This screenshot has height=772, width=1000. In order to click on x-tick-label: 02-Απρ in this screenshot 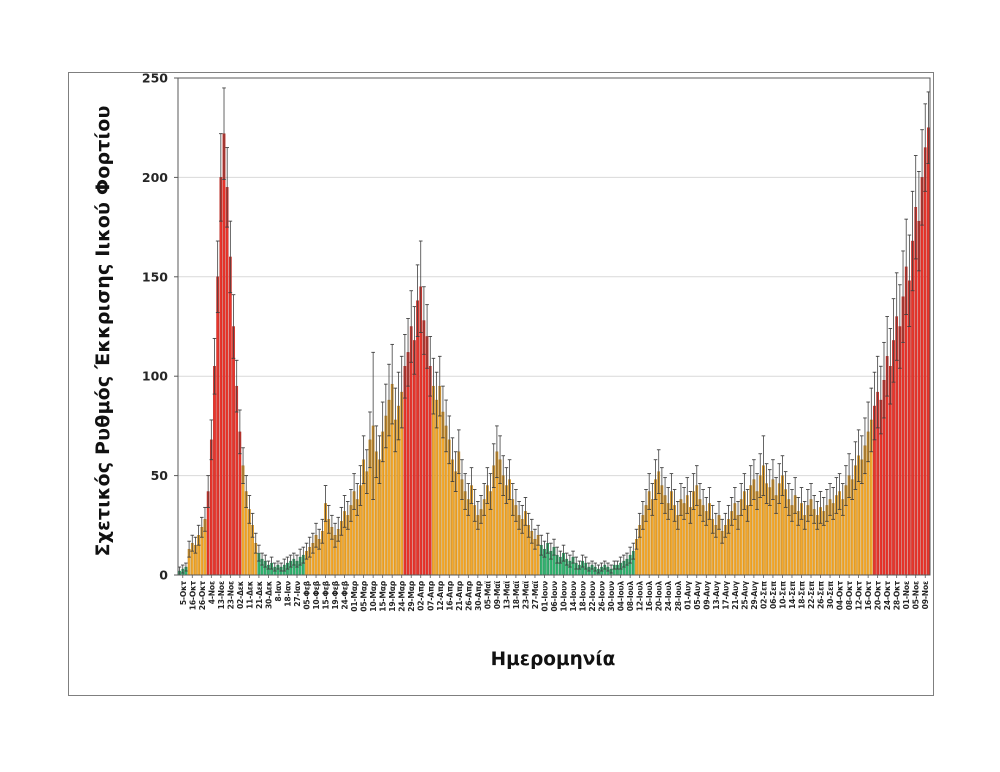, I will do `click(421, 595)`.